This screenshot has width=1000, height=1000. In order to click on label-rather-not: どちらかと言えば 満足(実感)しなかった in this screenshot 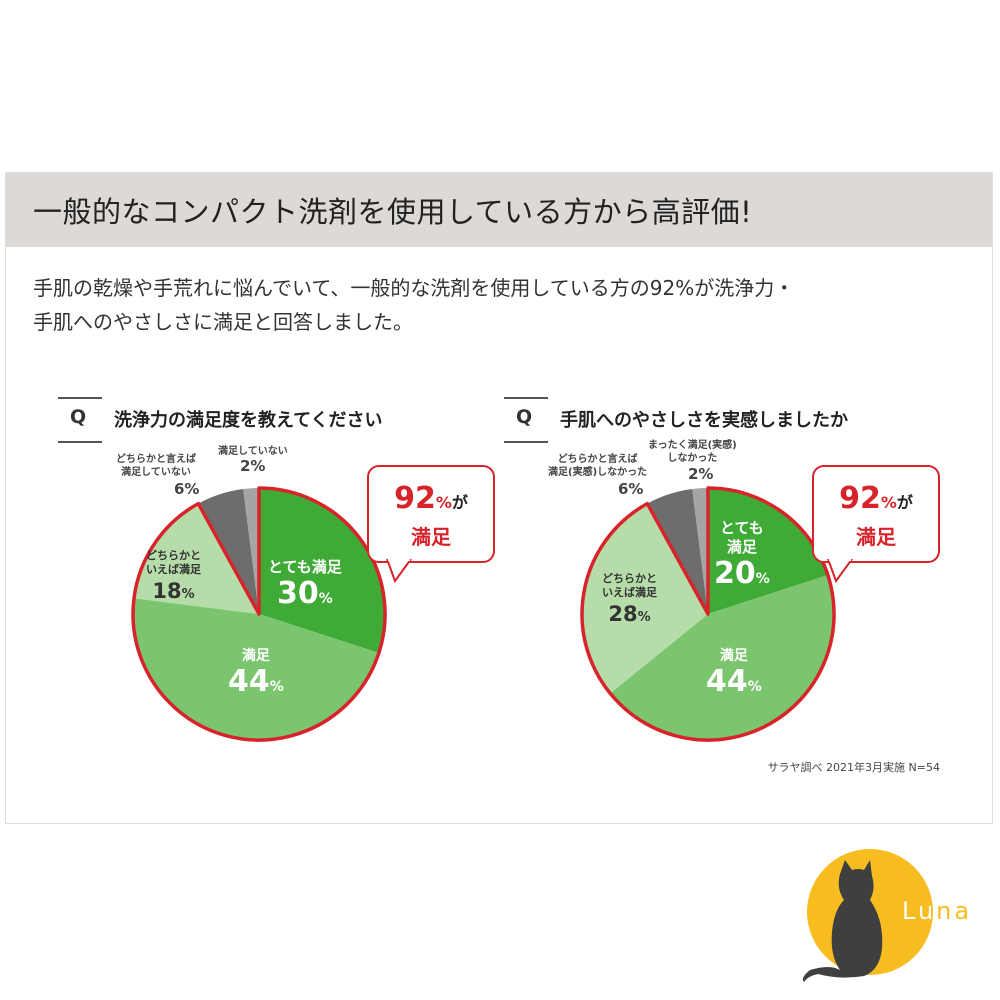, I will do `click(598, 466)`.